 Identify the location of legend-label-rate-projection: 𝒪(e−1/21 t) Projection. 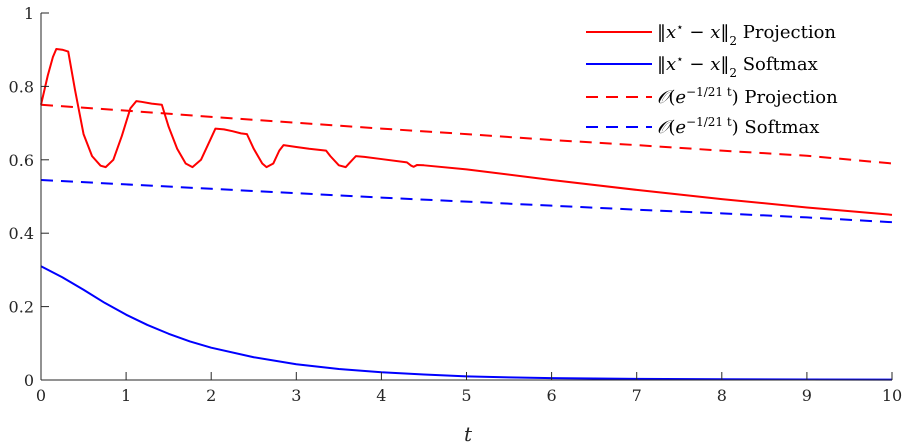
(747, 96).